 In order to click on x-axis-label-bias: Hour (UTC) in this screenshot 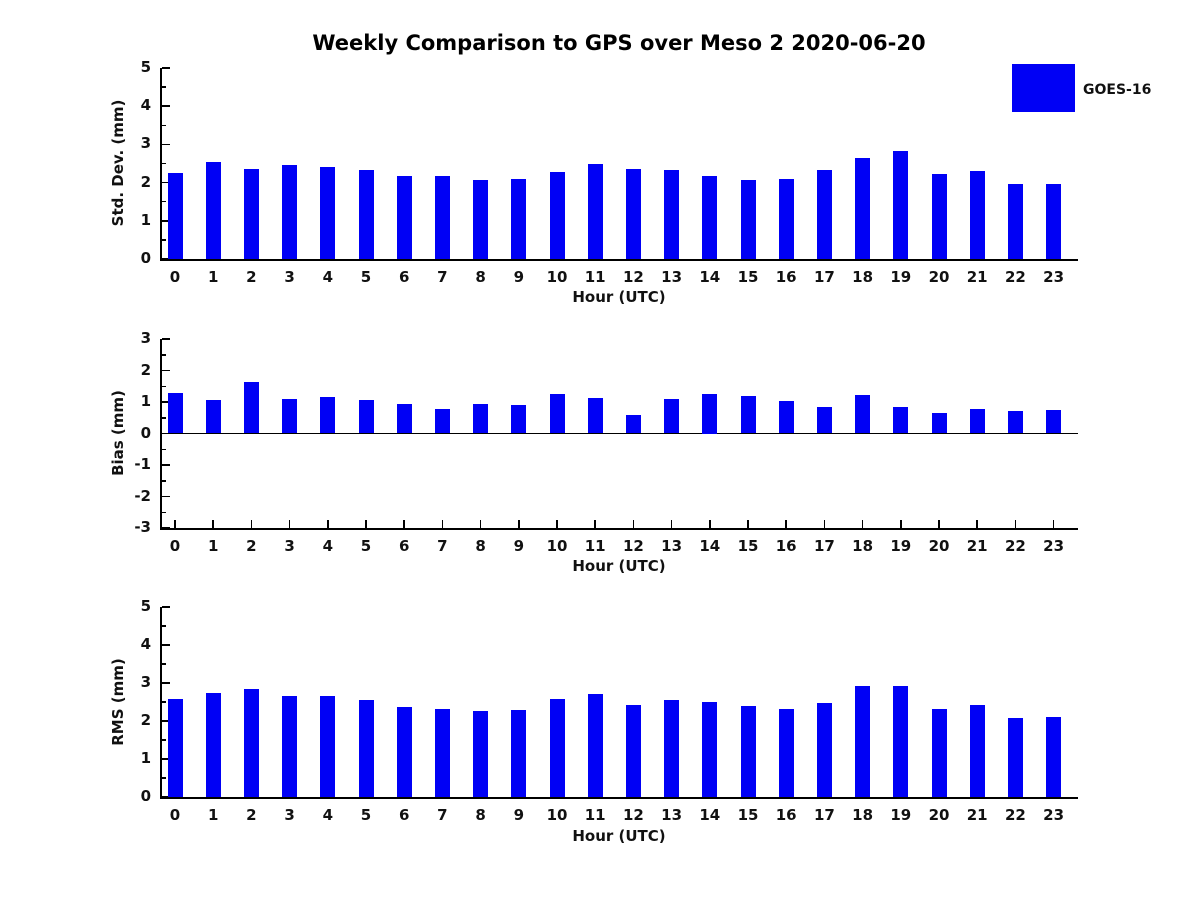, I will do `click(619, 566)`.